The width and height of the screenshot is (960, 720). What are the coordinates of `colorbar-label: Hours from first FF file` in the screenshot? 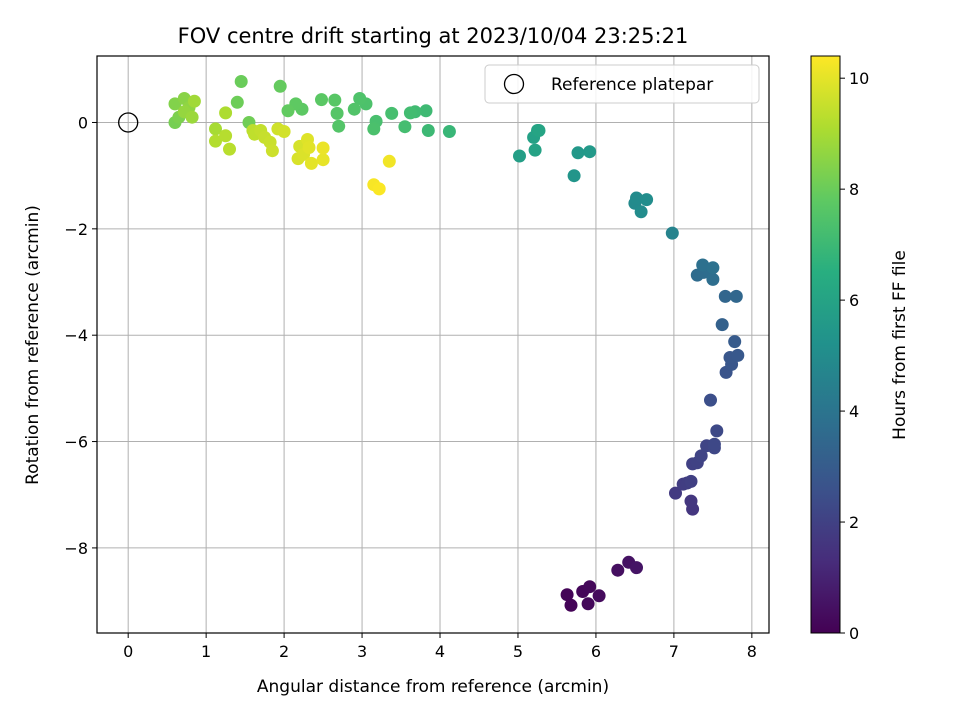 It's located at (900, 345).